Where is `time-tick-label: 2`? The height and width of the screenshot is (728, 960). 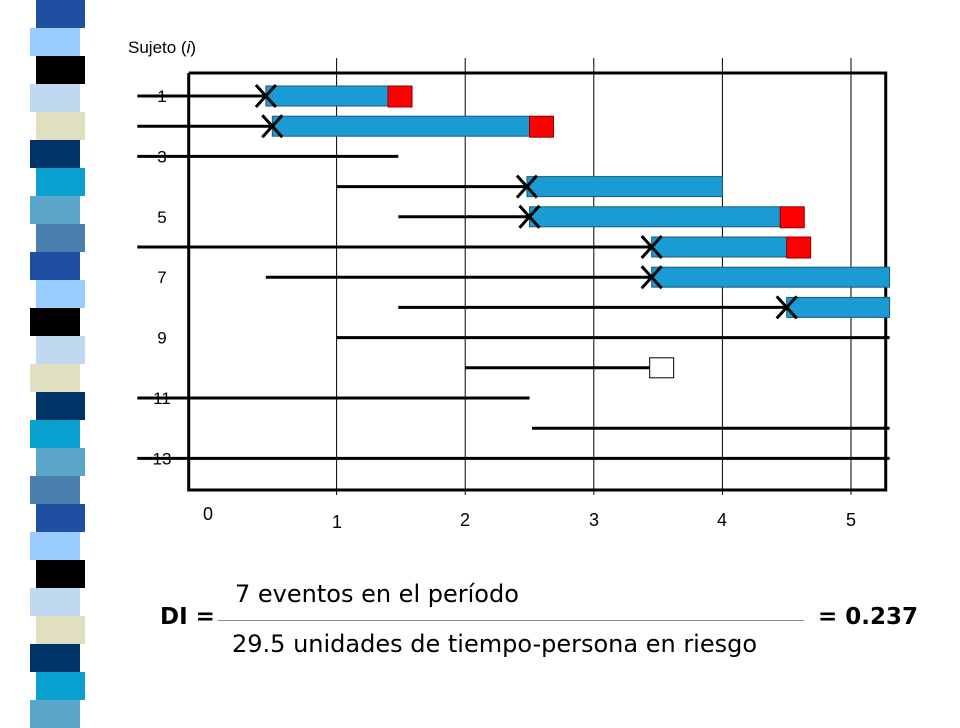
time-tick-label: 2 is located at coordinates (465, 520).